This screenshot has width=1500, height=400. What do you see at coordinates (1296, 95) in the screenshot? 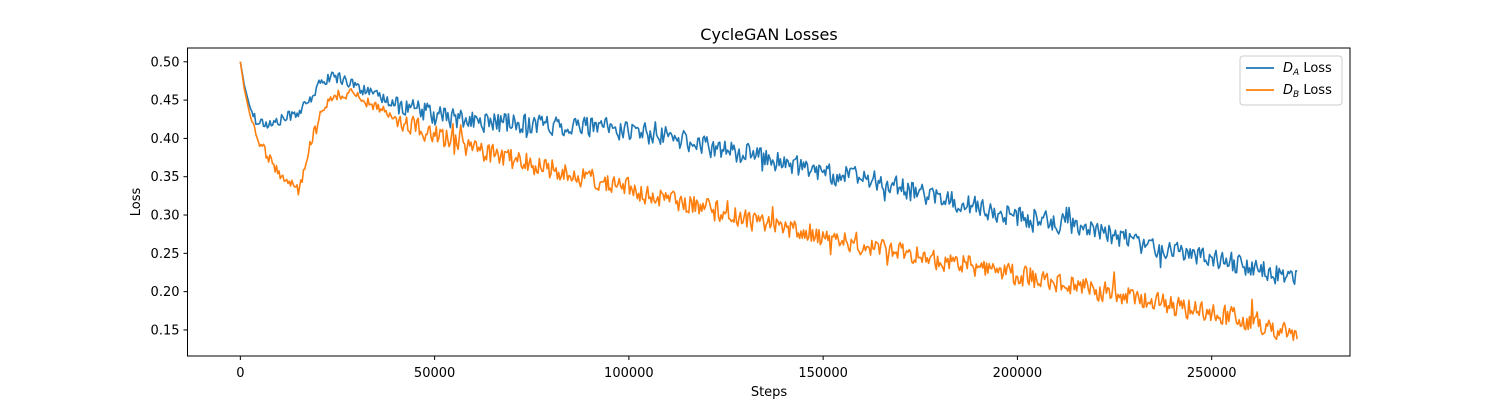
I see `legend-subscript-db: B` at bounding box center [1296, 95].